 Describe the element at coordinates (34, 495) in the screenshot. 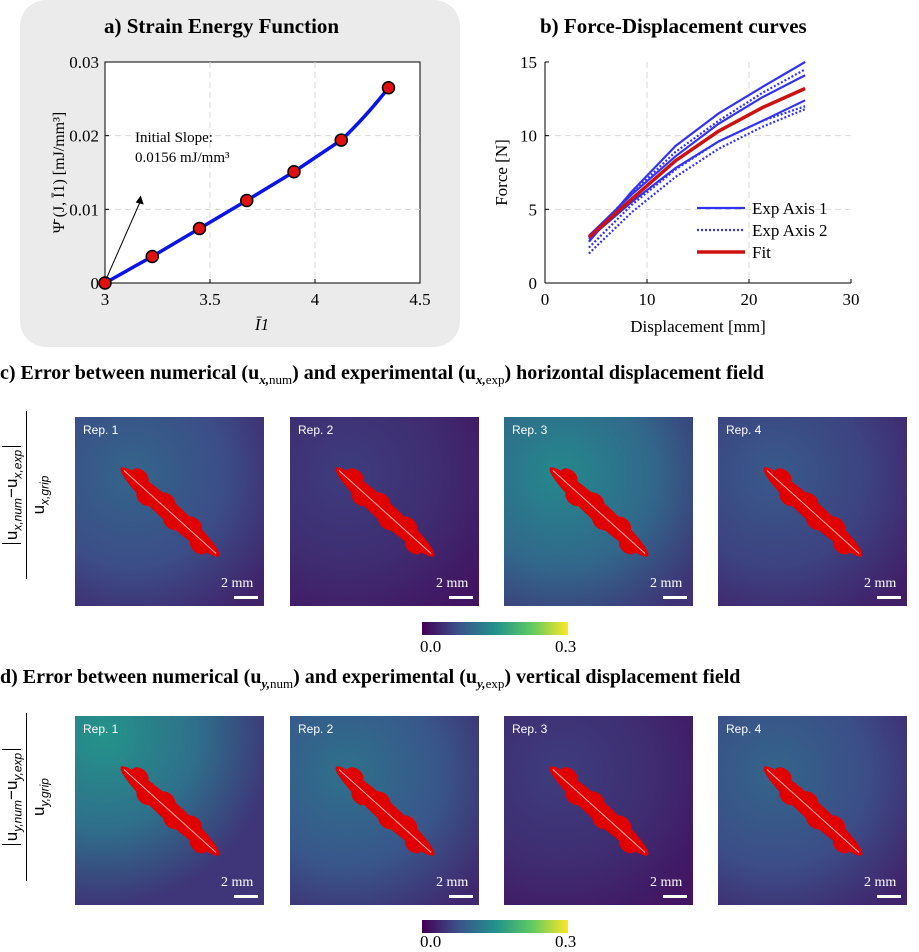

I see `section-c-ylabel: ux,num−ux,exp ux,grip` at that location.